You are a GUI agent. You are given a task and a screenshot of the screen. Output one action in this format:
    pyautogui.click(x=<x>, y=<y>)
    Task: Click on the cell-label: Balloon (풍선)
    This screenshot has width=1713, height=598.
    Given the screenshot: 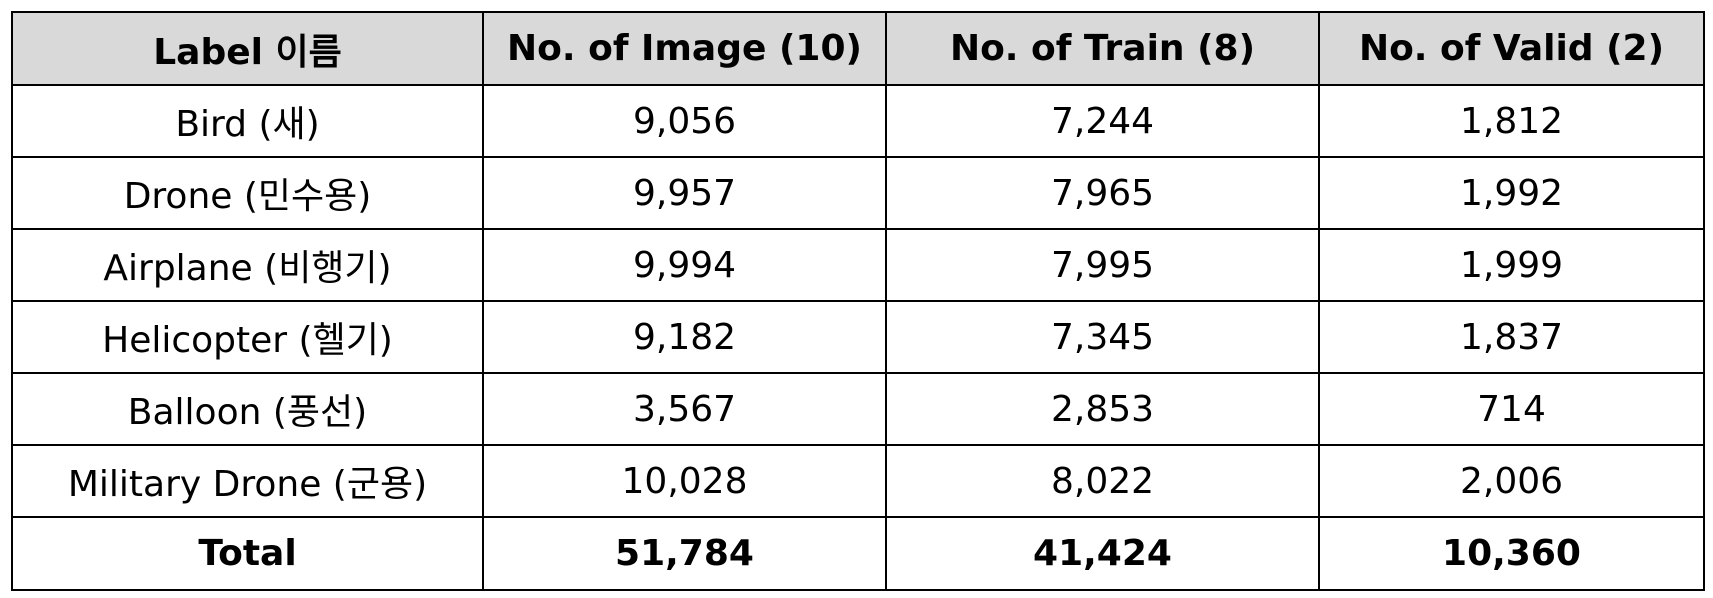 What is the action you would take?
    pyautogui.click(x=247, y=409)
    